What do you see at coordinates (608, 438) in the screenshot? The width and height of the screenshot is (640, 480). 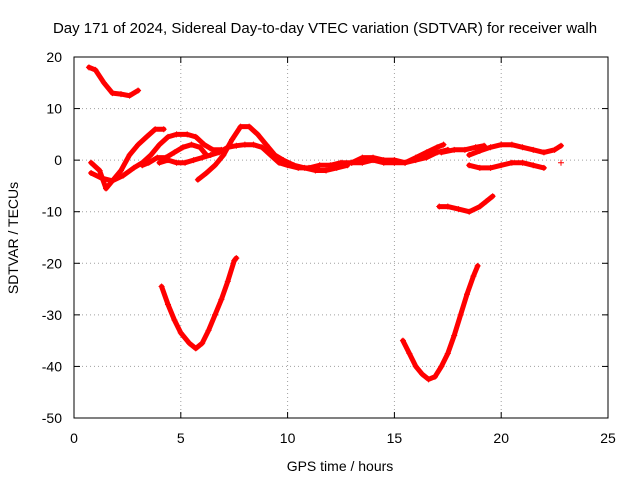 I see `x-tick-label: 25` at bounding box center [608, 438].